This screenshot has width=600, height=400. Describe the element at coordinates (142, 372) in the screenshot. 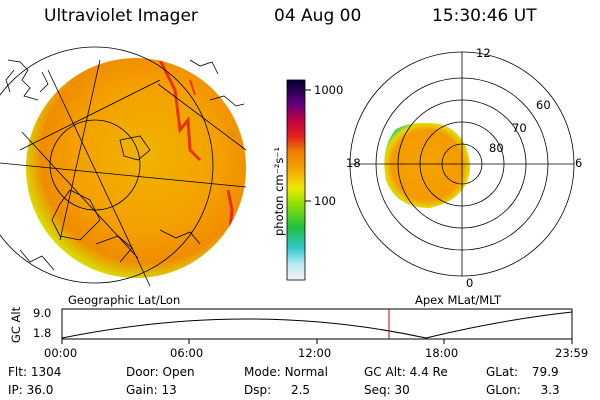

I see `status-door-label: Door:` at that location.